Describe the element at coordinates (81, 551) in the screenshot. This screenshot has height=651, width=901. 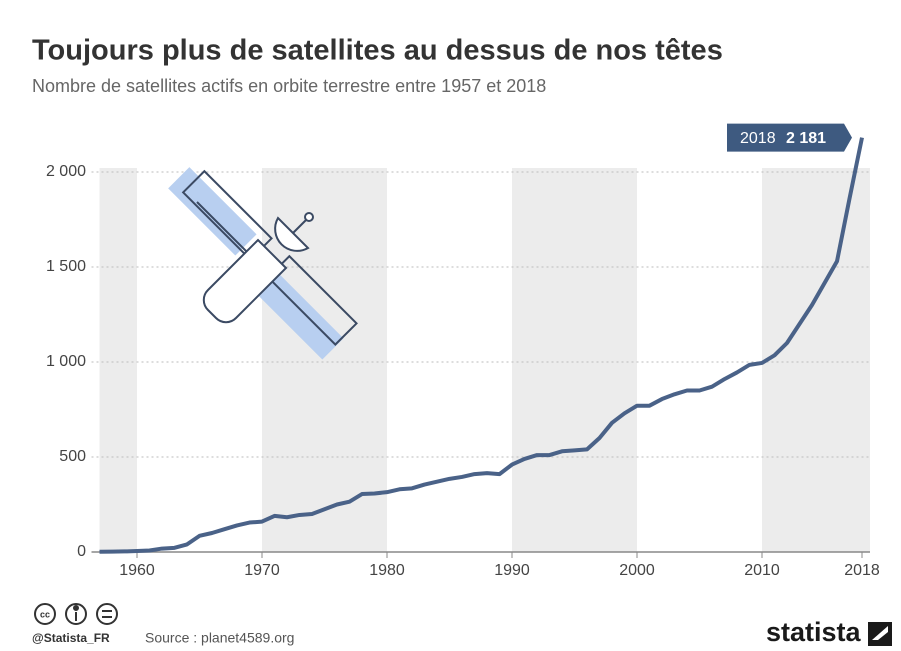
I see `y-tick-label: 0` at that location.